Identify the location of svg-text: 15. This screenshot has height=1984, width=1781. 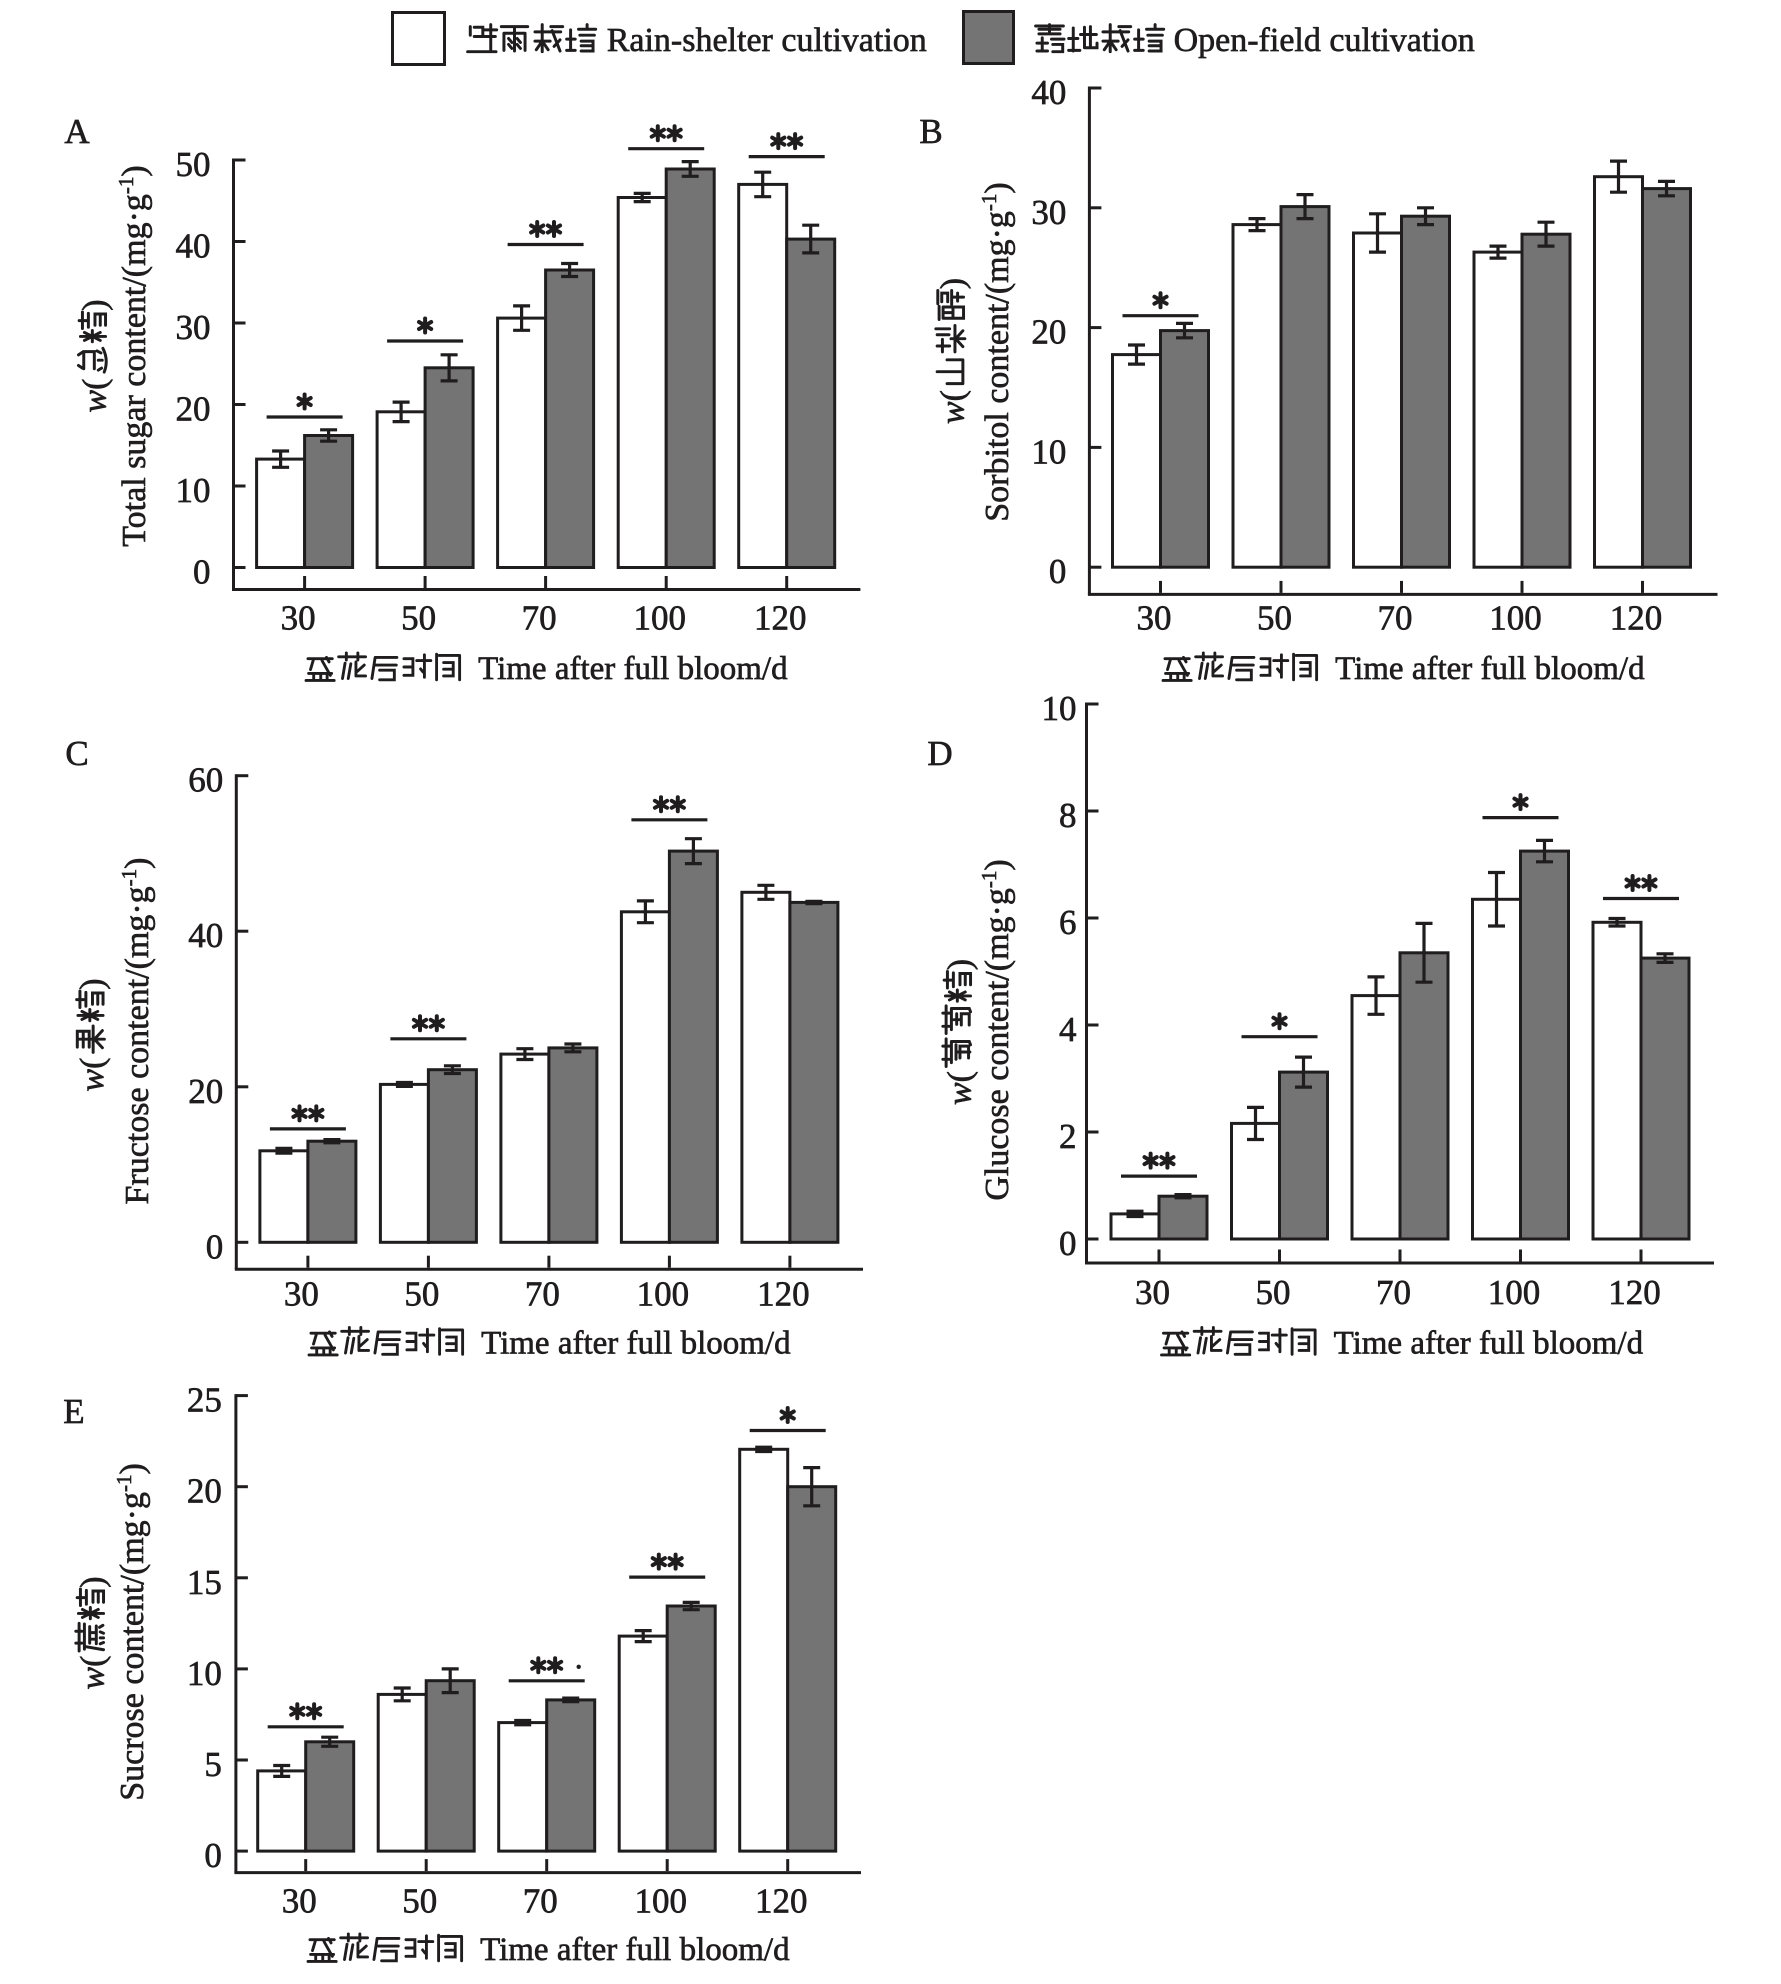
(204, 1582).